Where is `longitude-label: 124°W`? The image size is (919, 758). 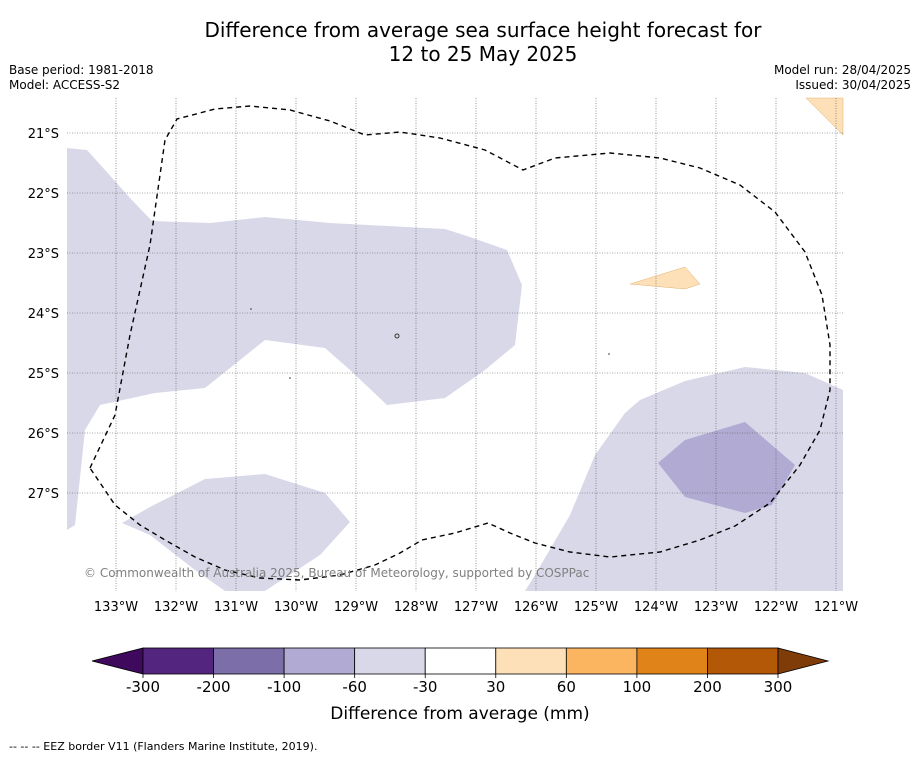 longitude-label: 124°W is located at coordinates (656, 607).